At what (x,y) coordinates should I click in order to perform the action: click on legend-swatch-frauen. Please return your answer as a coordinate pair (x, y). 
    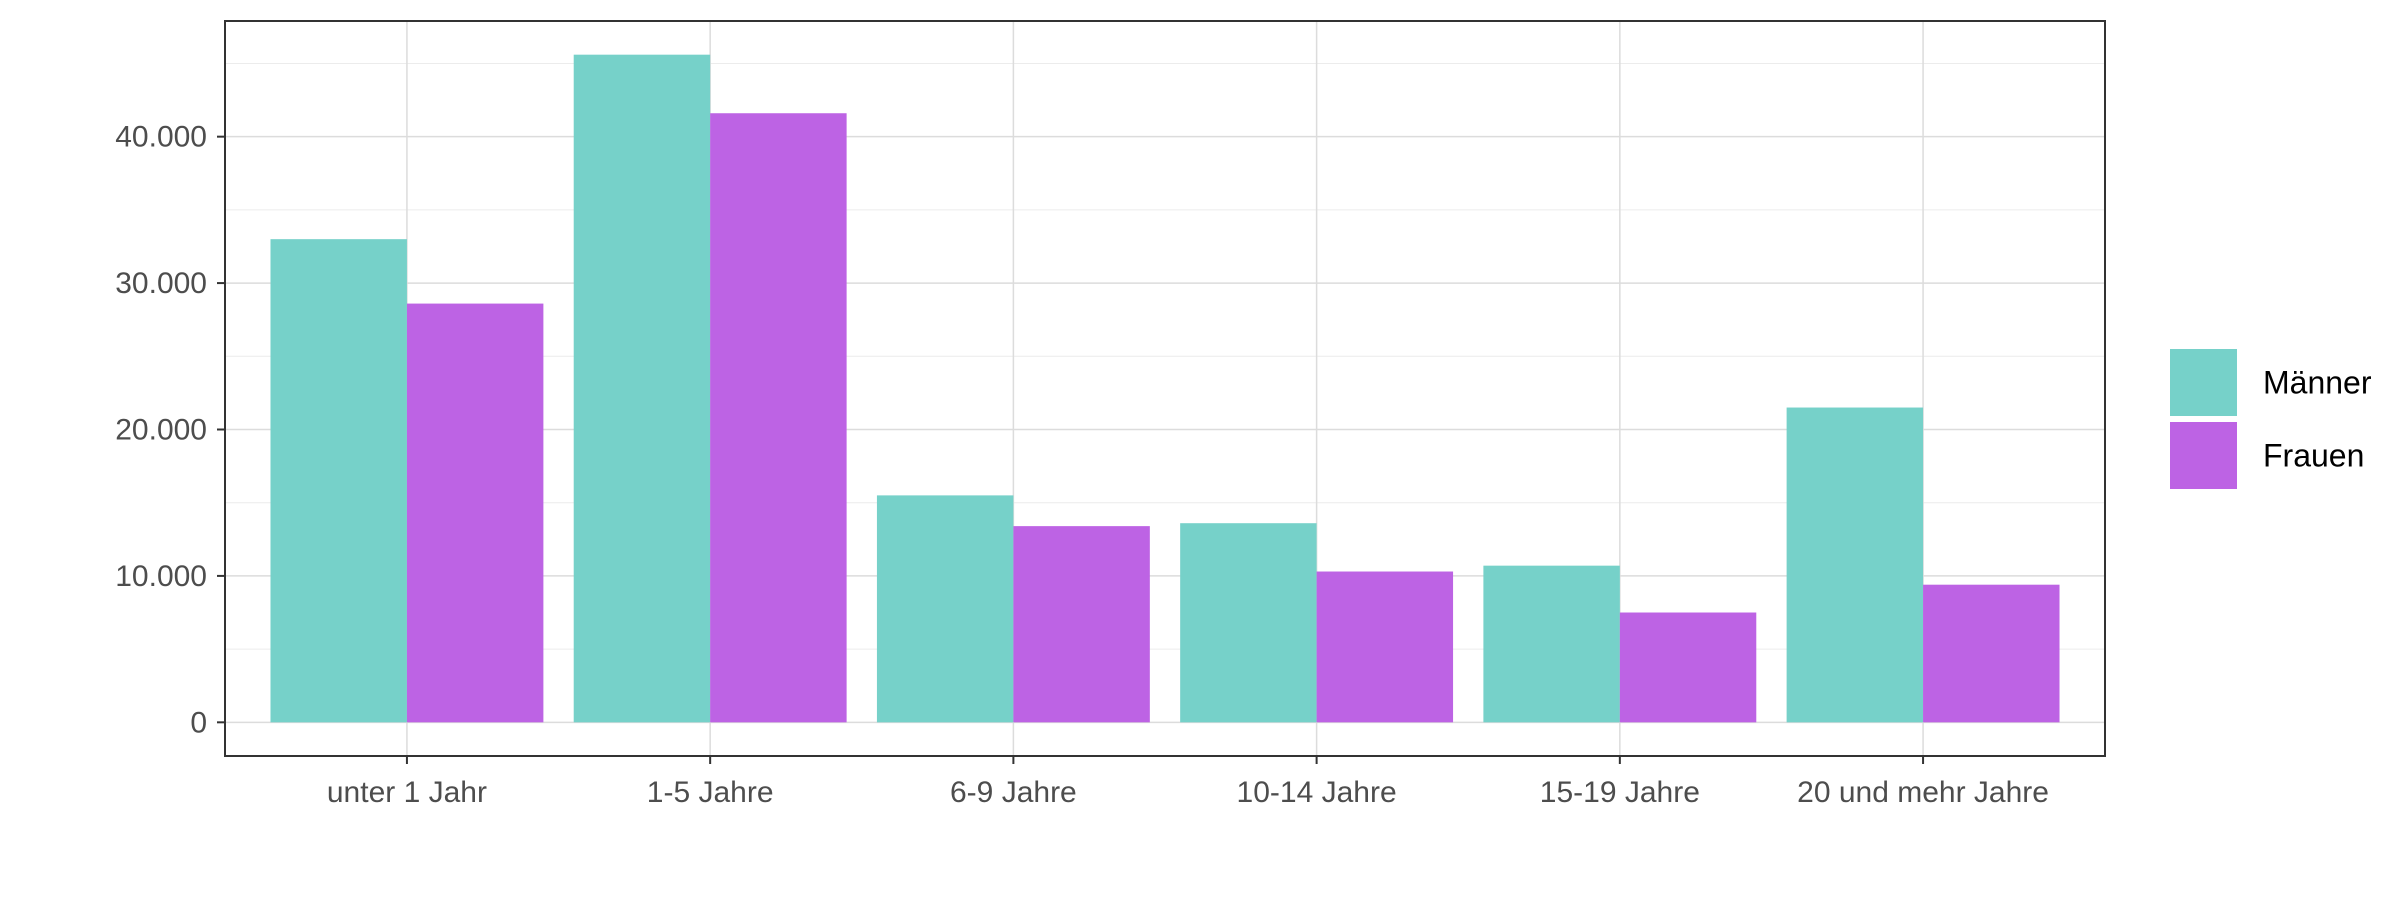
    Looking at the image, I should click on (2203, 455).